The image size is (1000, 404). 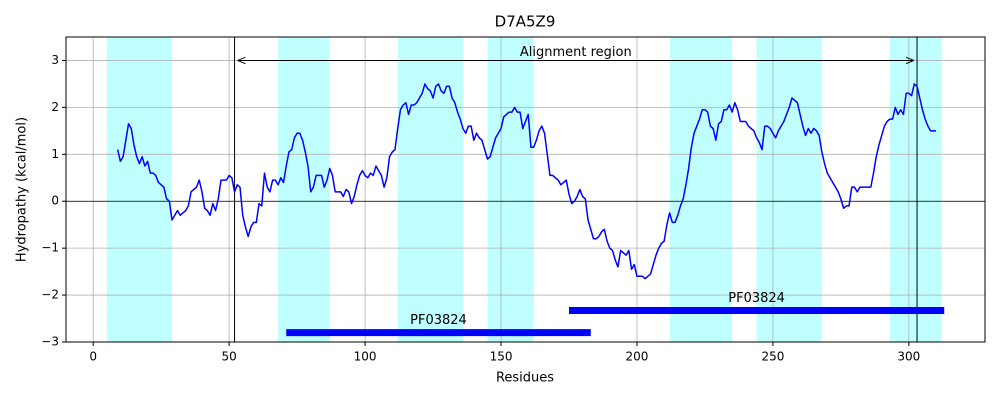 I want to click on y-tick-label: 0, so click(x=55, y=201).